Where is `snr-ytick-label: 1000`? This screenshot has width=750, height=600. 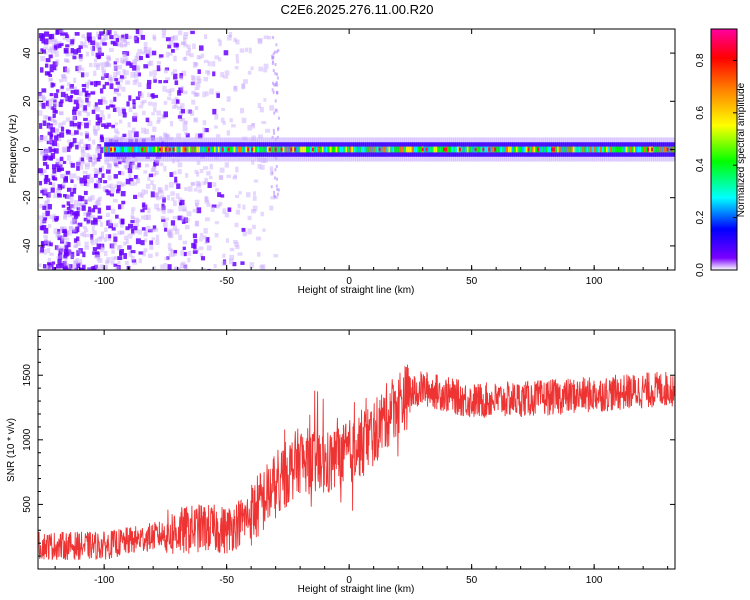
snr-ytick-label: 1000 is located at coordinates (27, 439).